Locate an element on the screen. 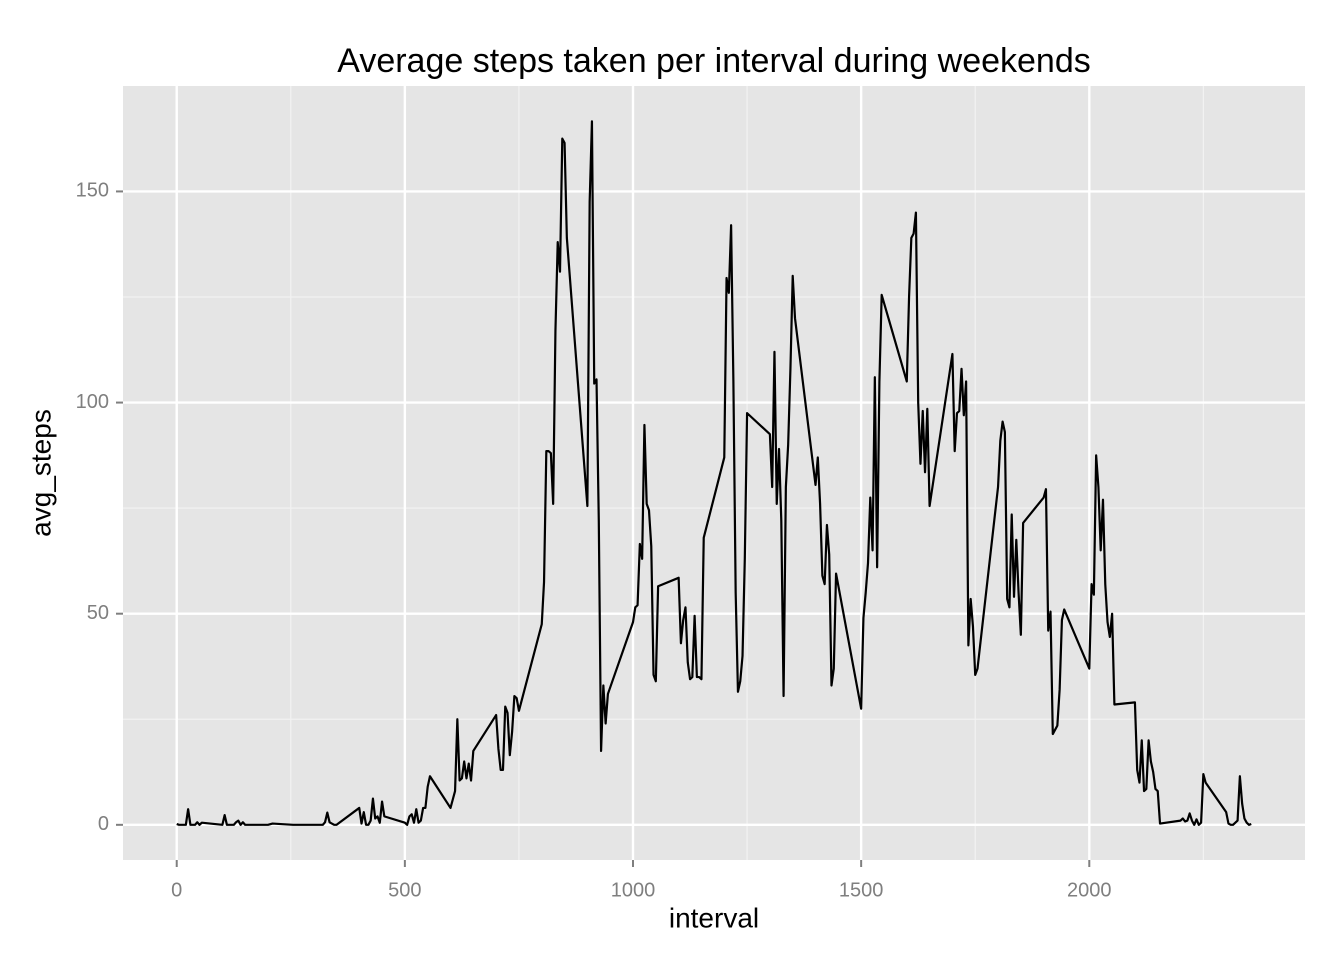 The width and height of the screenshot is (1344, 960). x-axis-title: interval is located at coordinates (714, 917).